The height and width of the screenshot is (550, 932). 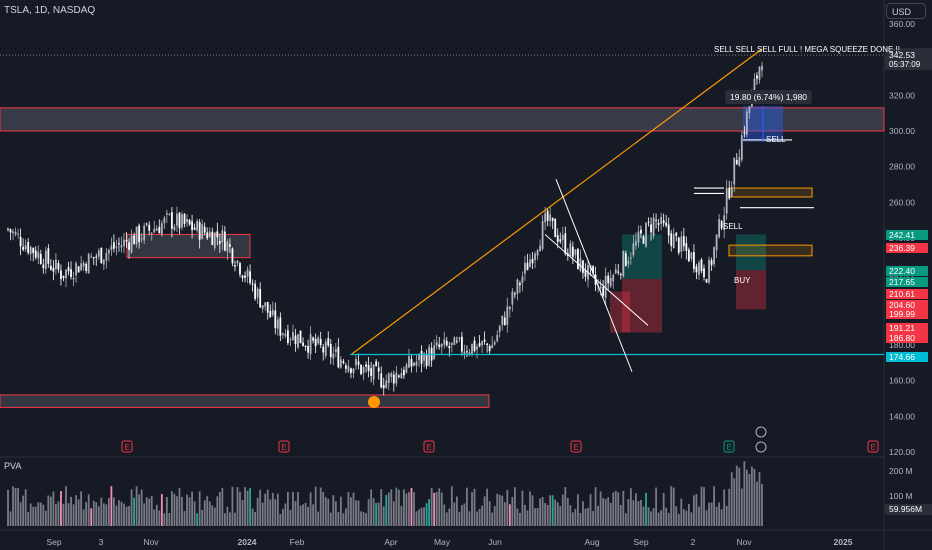 What do you see at coordinates (733, 226) in the screenshot?
I see `sell-label-2: SELL` at bounding box center [733, 226].